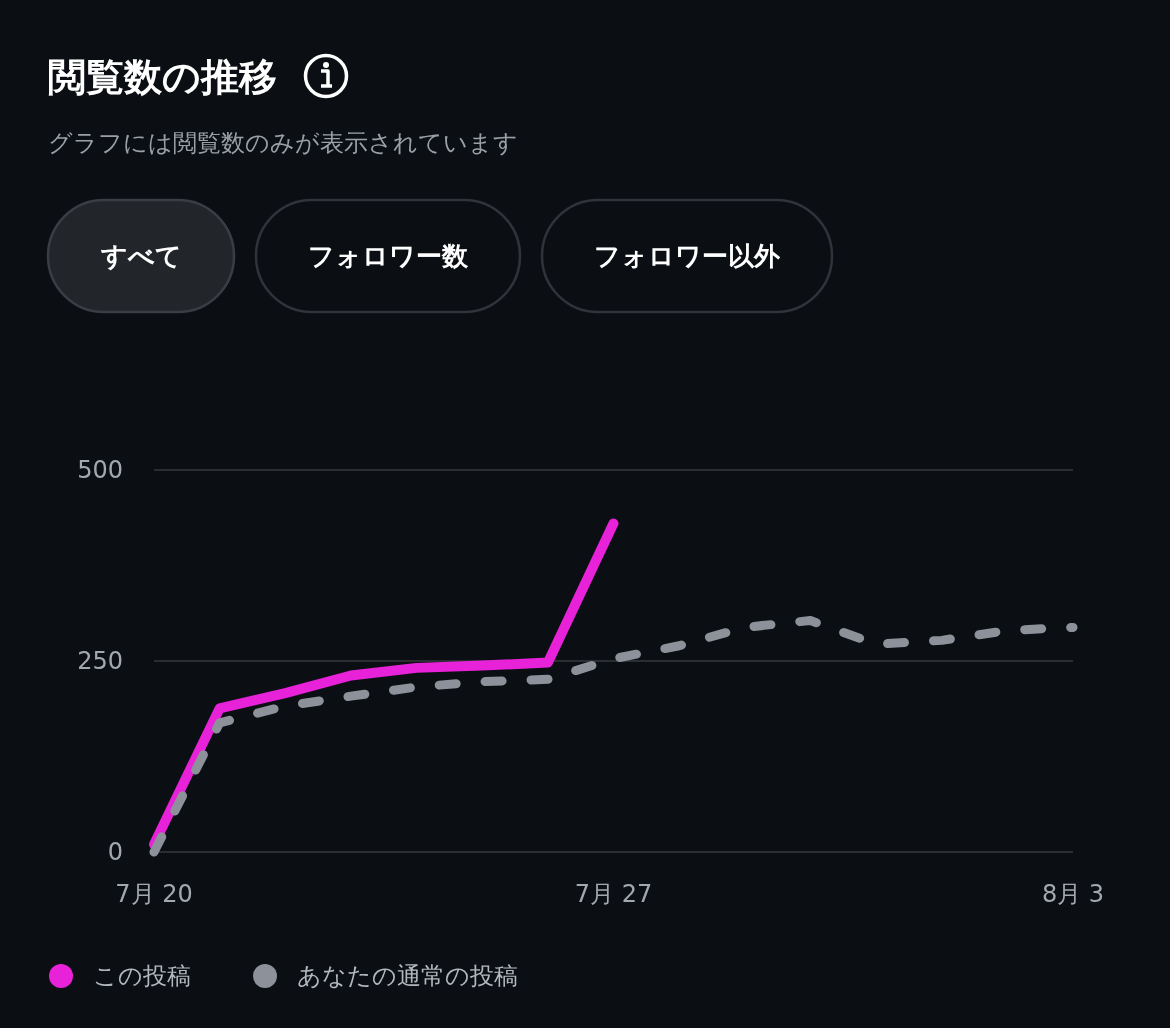 The image size is (1170, 1028). What do you see at coordinates (154, 894) in the screenshot?
I see `x-tick-label: 7月 20` at bounding box center [154, 894].